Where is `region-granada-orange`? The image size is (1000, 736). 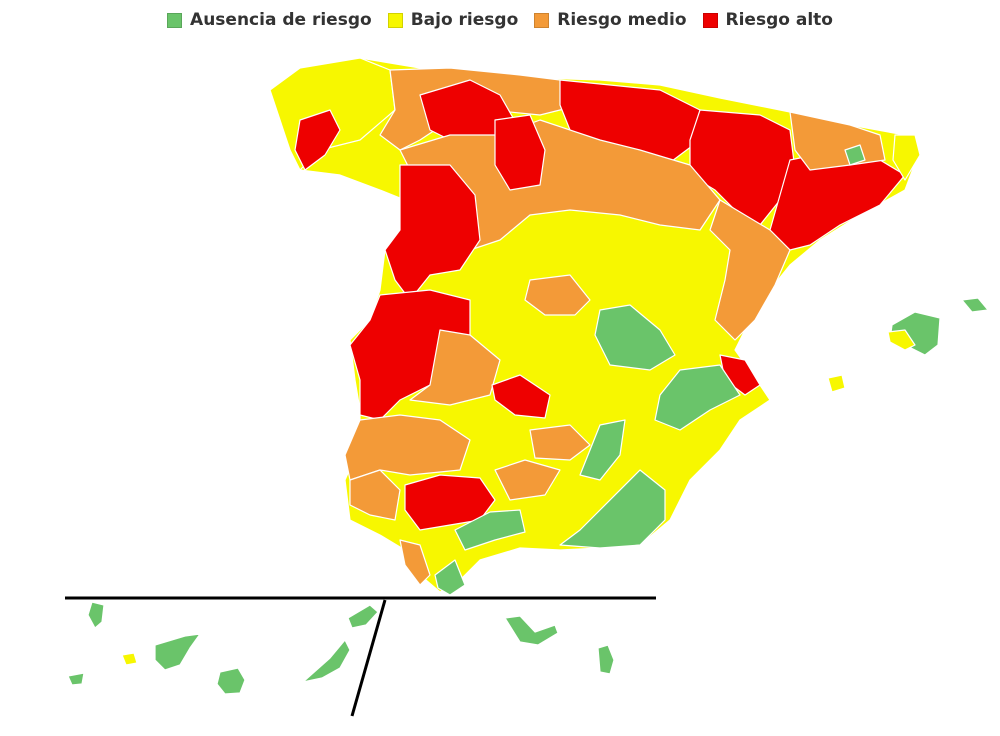 region-granada-orange is located at coordinates (560, 442).